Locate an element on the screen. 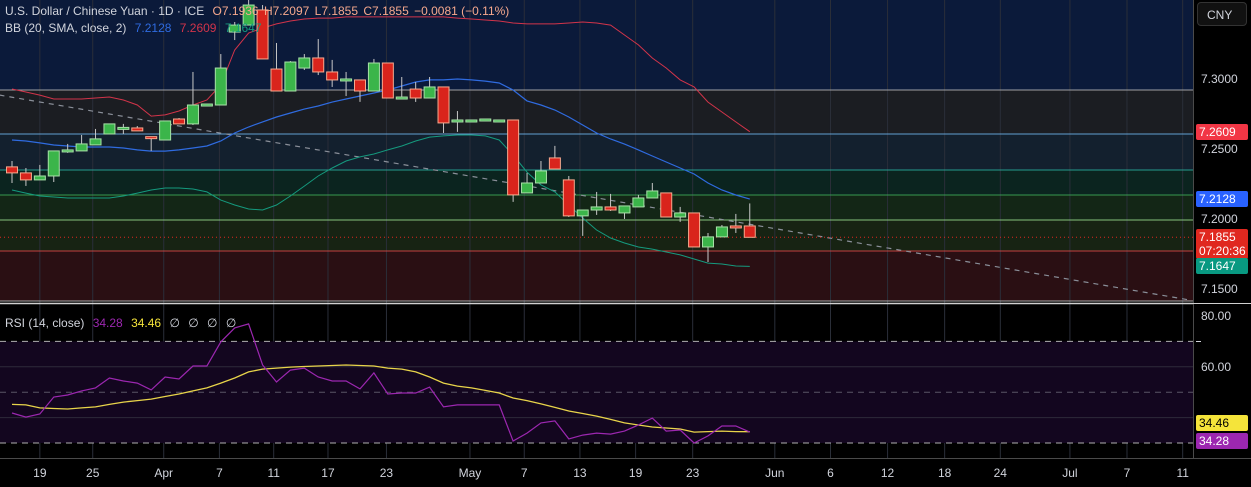  bb-basis-value: 7.2128 is located at coordinates (153, 28).